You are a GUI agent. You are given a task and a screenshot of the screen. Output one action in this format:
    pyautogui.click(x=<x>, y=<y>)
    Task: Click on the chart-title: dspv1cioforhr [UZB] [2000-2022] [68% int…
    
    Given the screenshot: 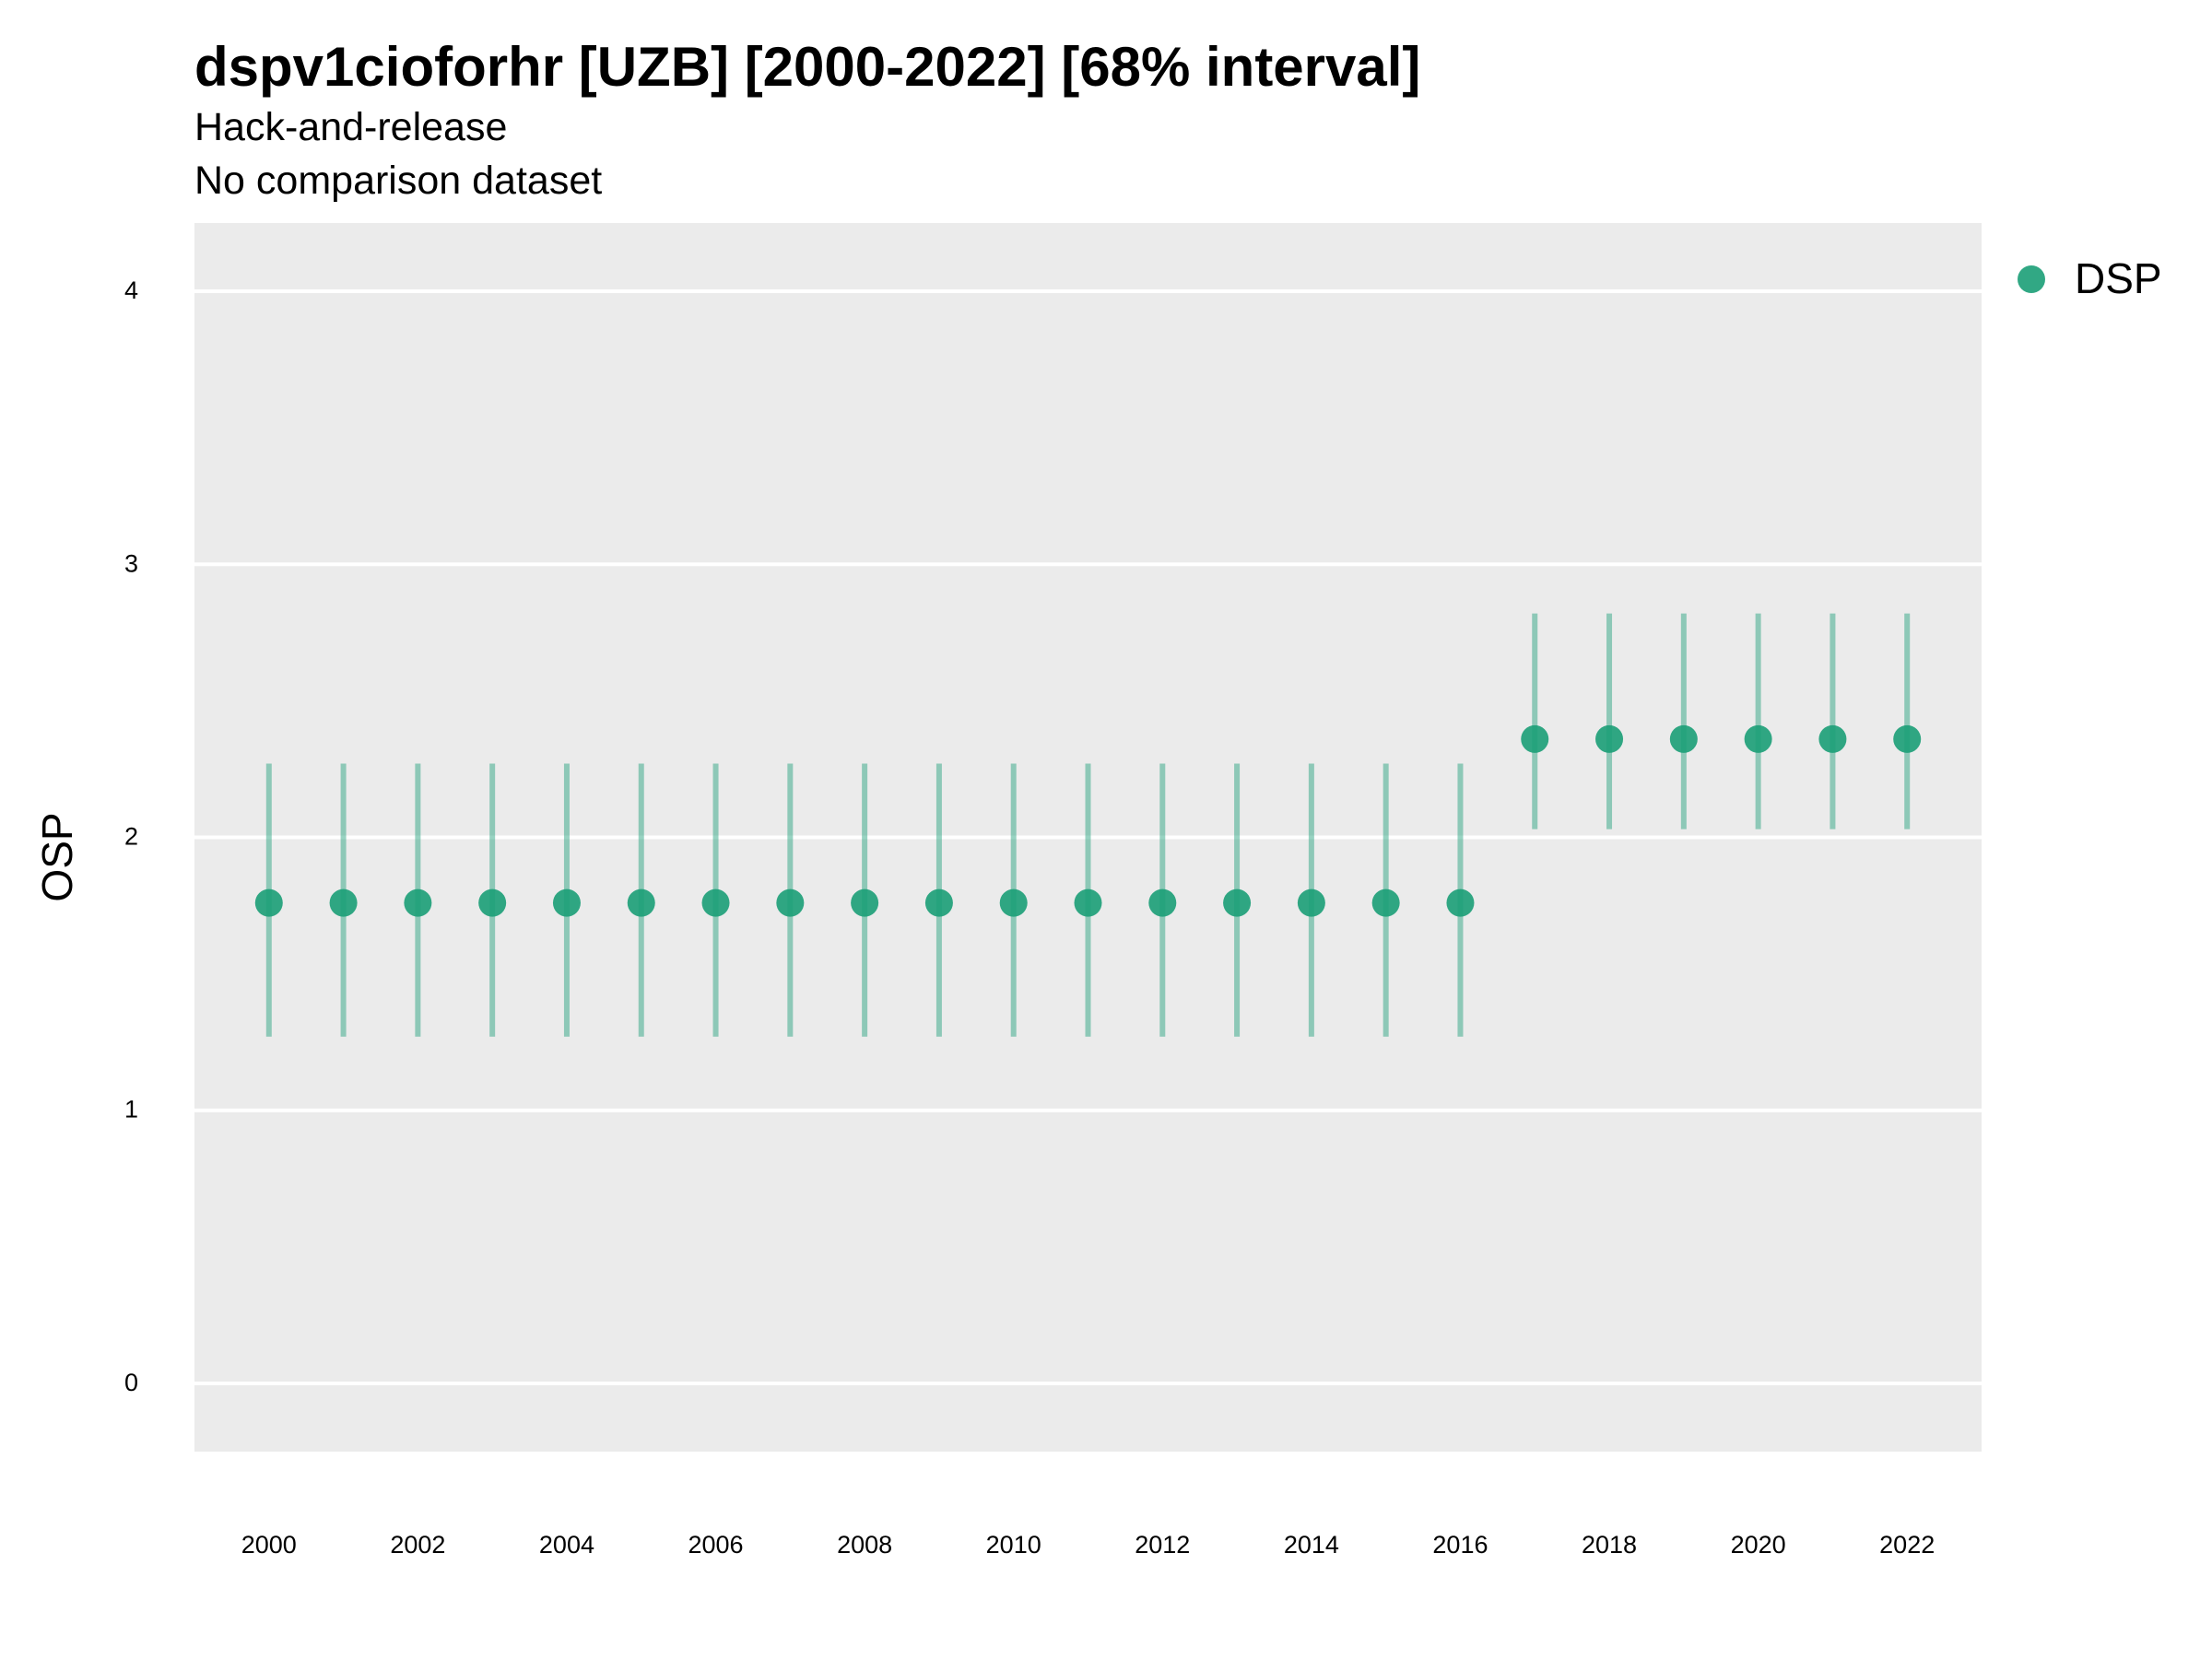 What is the action you would take?
    pyautogui.click(x=807, y=67)
    